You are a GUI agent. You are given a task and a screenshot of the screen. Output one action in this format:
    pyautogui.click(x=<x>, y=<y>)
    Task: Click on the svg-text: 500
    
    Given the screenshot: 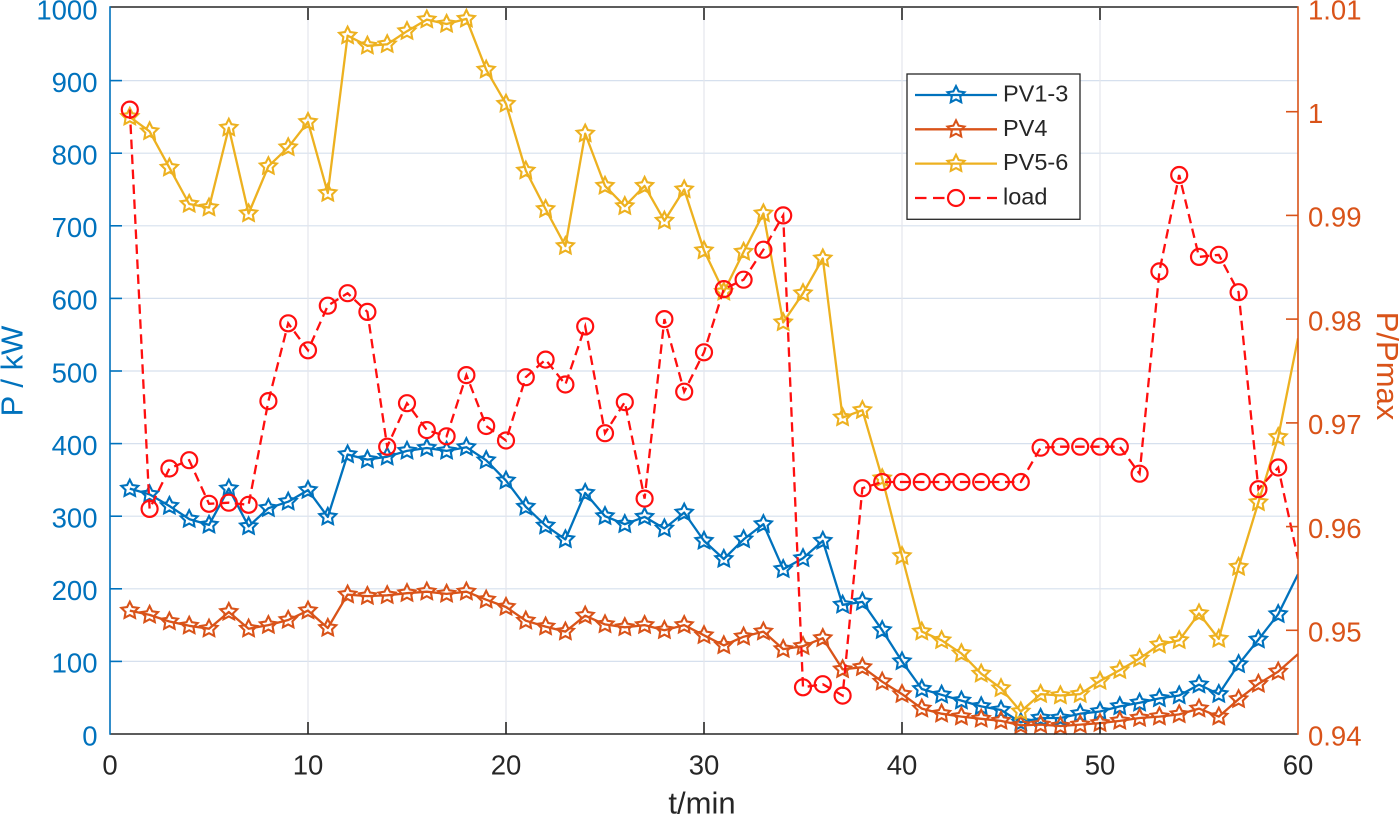 What is the action you would take?
    pyautogui.click(x=75, y=372)
    